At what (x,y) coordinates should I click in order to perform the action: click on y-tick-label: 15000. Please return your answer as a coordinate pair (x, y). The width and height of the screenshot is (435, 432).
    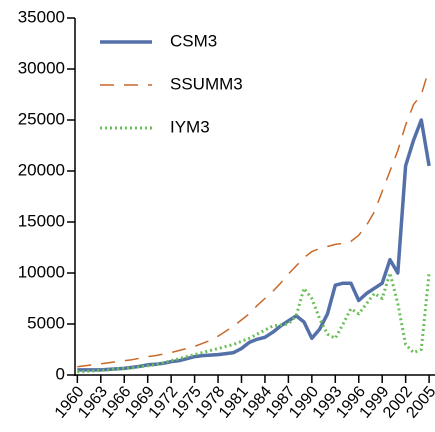
    Looking at the image, I should click on (41, 220).